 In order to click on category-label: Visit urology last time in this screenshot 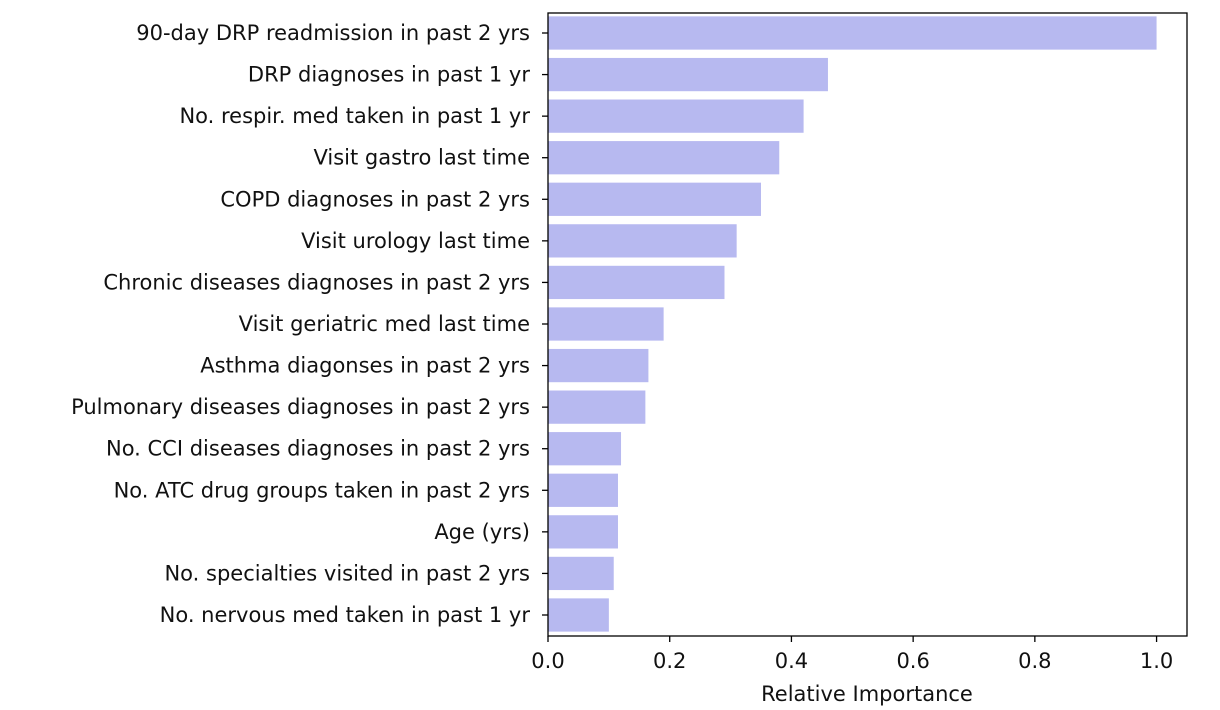, I will do `click(415, 241)`.